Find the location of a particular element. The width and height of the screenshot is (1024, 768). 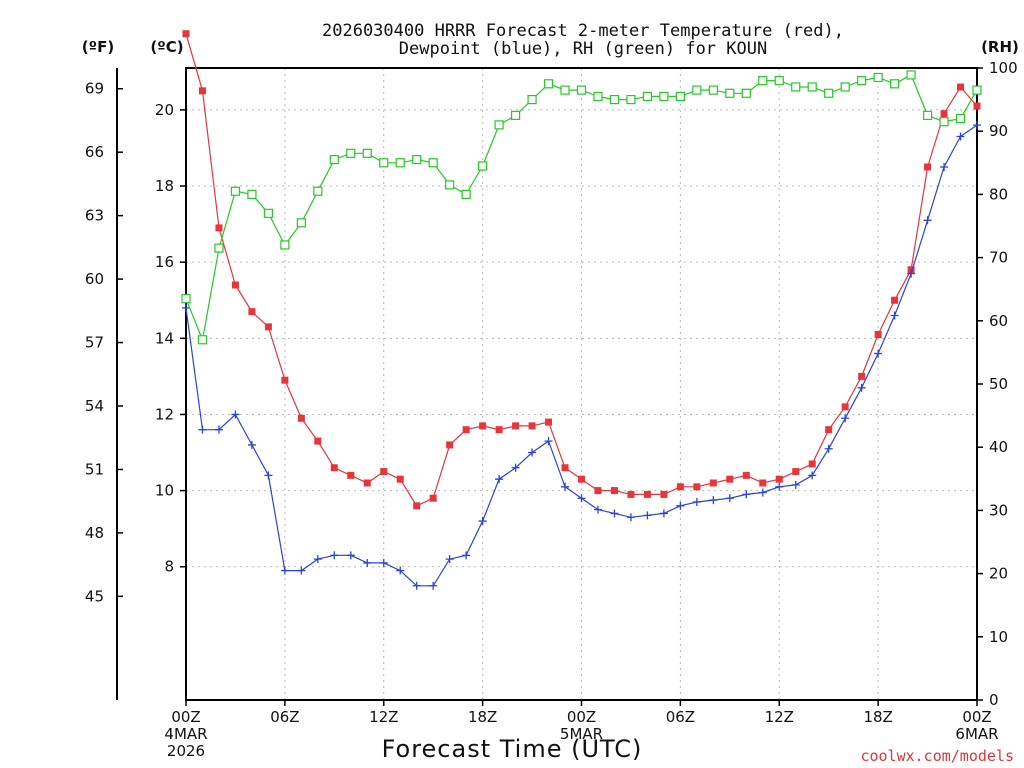

celsius-tick-label: 14 is located at coordinates (164, 338).